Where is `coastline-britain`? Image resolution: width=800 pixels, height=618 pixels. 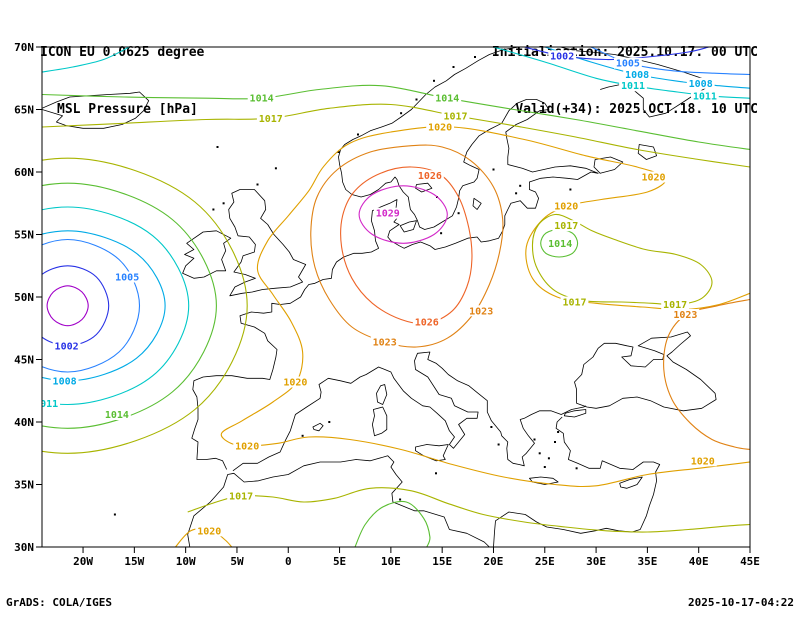
coastline-britain is located at coordinates (267, 243).